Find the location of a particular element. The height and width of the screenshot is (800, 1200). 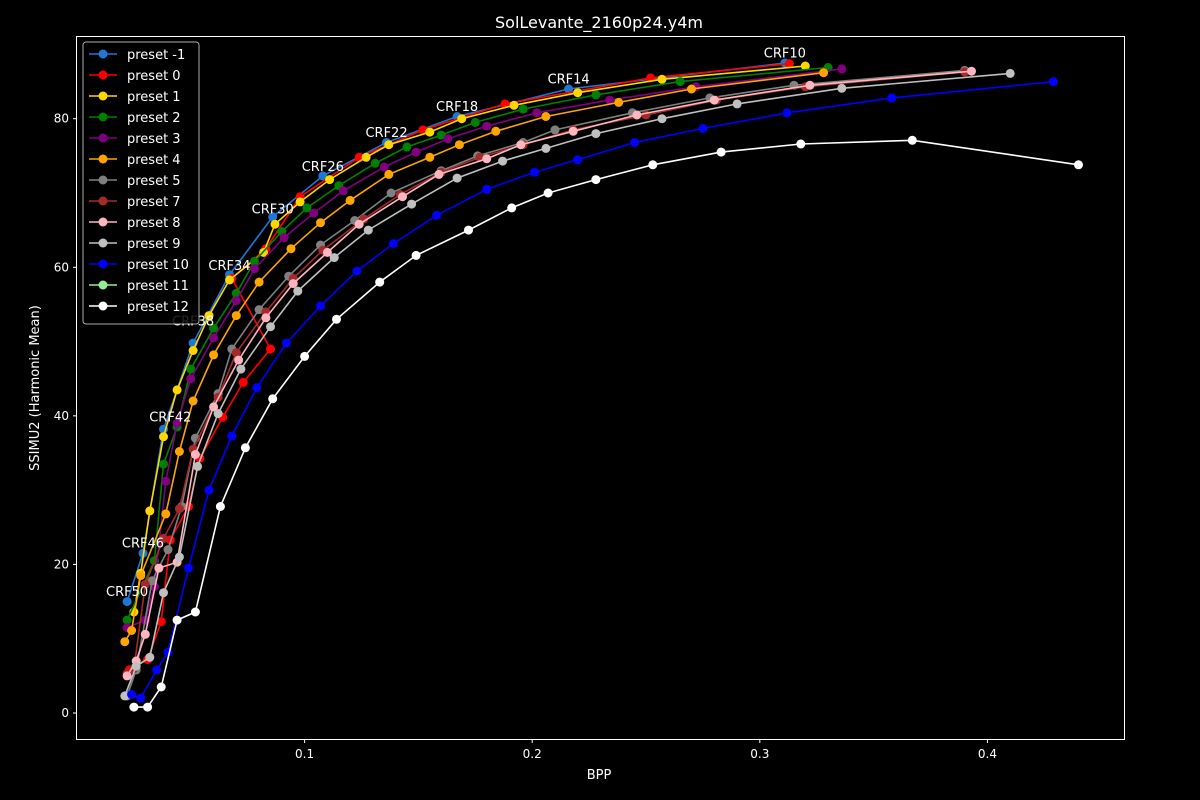

legend-item: preset 1 is located at coordinates (135, 97).